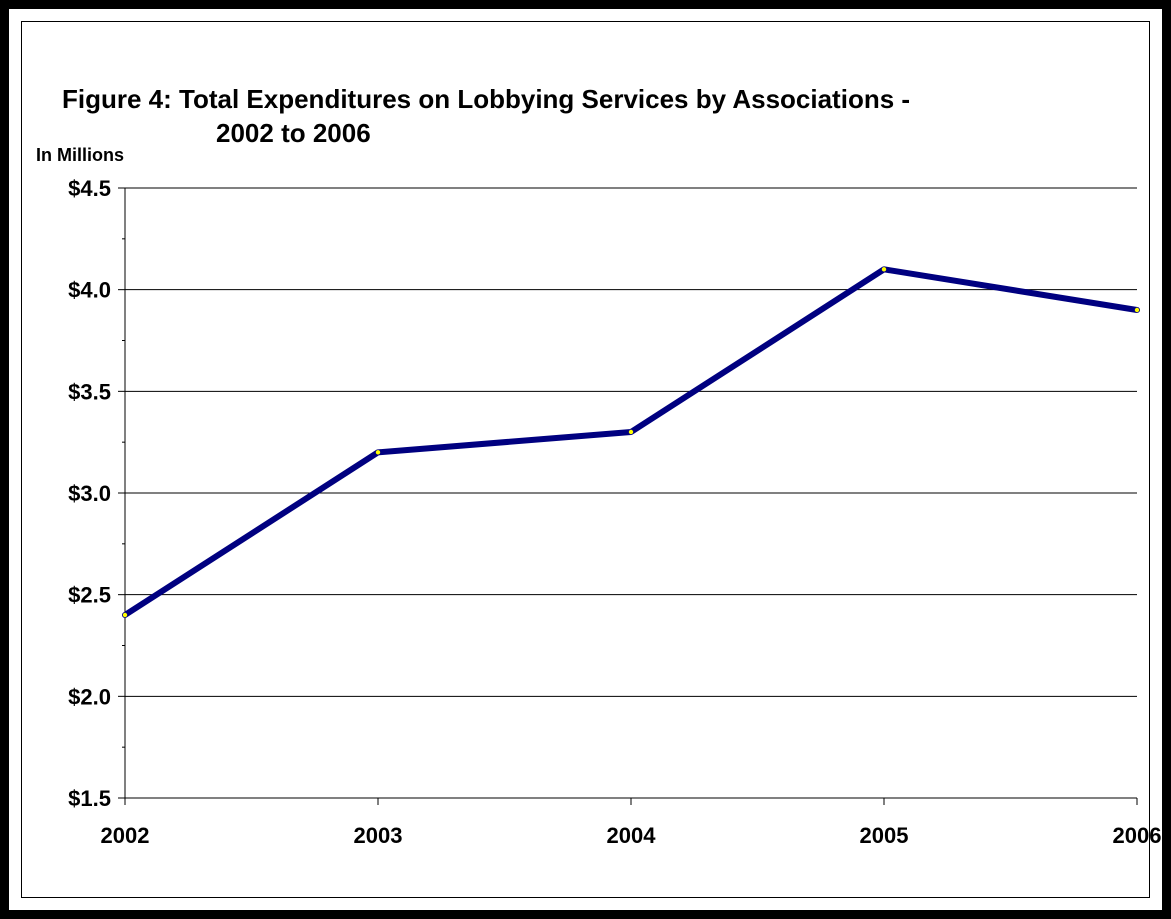 Image resolution: width=1171 pixels, height=919 pixels. What do you see at coordinates (89, 391) in the screenshot?
I see `y-tick-label: $3.5` at bounding box center [89, 391].